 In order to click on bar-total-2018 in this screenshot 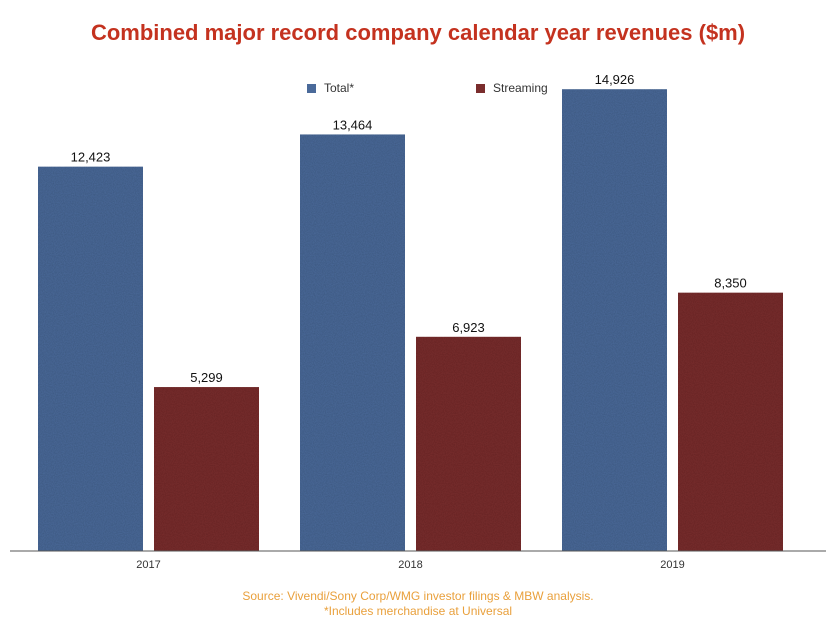, I will do `click(352, 342)`.